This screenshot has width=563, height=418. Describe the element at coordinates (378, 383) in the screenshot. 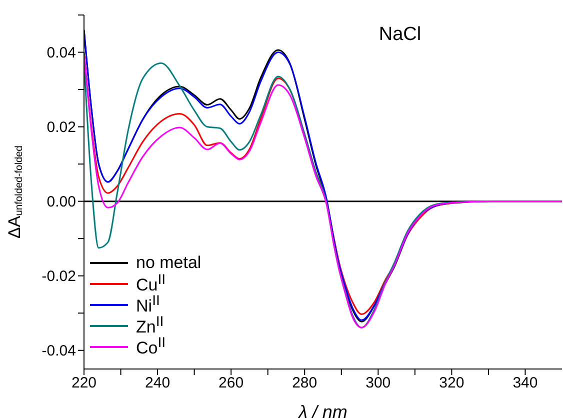

I see `x-tick-label: 300` at that location.